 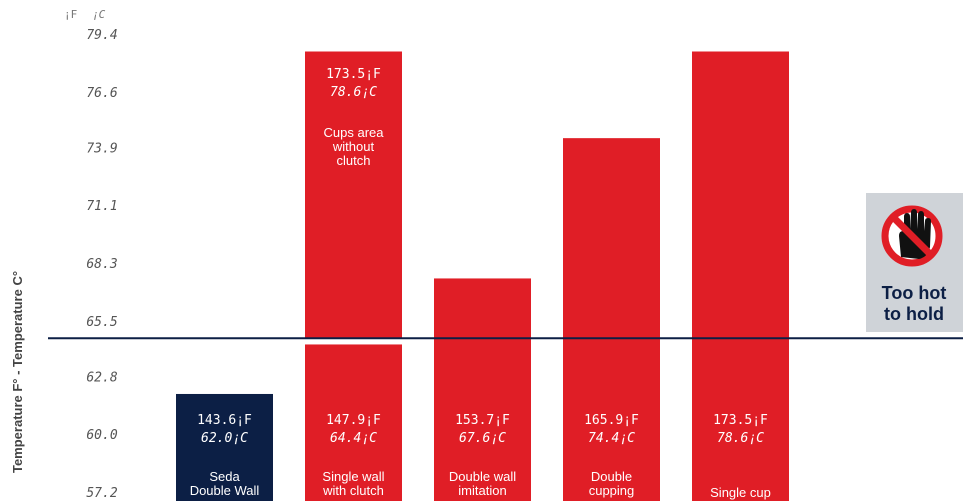 What do you see at coordinates (17, 372) in the screenshot?
I see `y-axis-label: Temperature F° - Temperature C°` at bounding box center [17, 372].